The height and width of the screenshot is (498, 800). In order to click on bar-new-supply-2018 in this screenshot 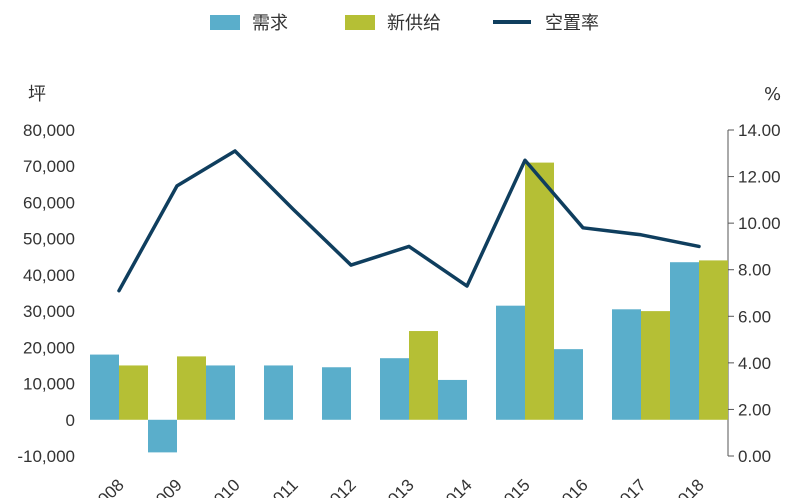, I will do `click(713, 340)`.